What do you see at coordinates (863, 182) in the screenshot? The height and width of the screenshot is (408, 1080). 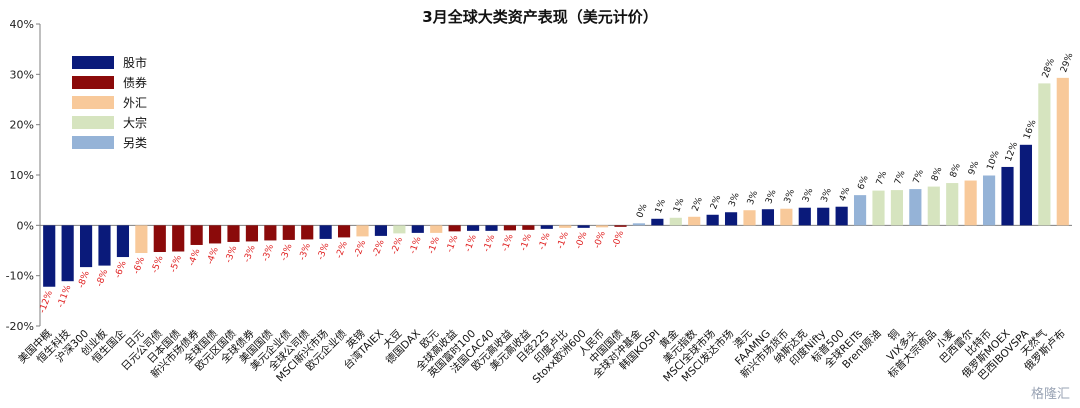 I see `bar-value-label: 6%` at bounding box center [863, 182].